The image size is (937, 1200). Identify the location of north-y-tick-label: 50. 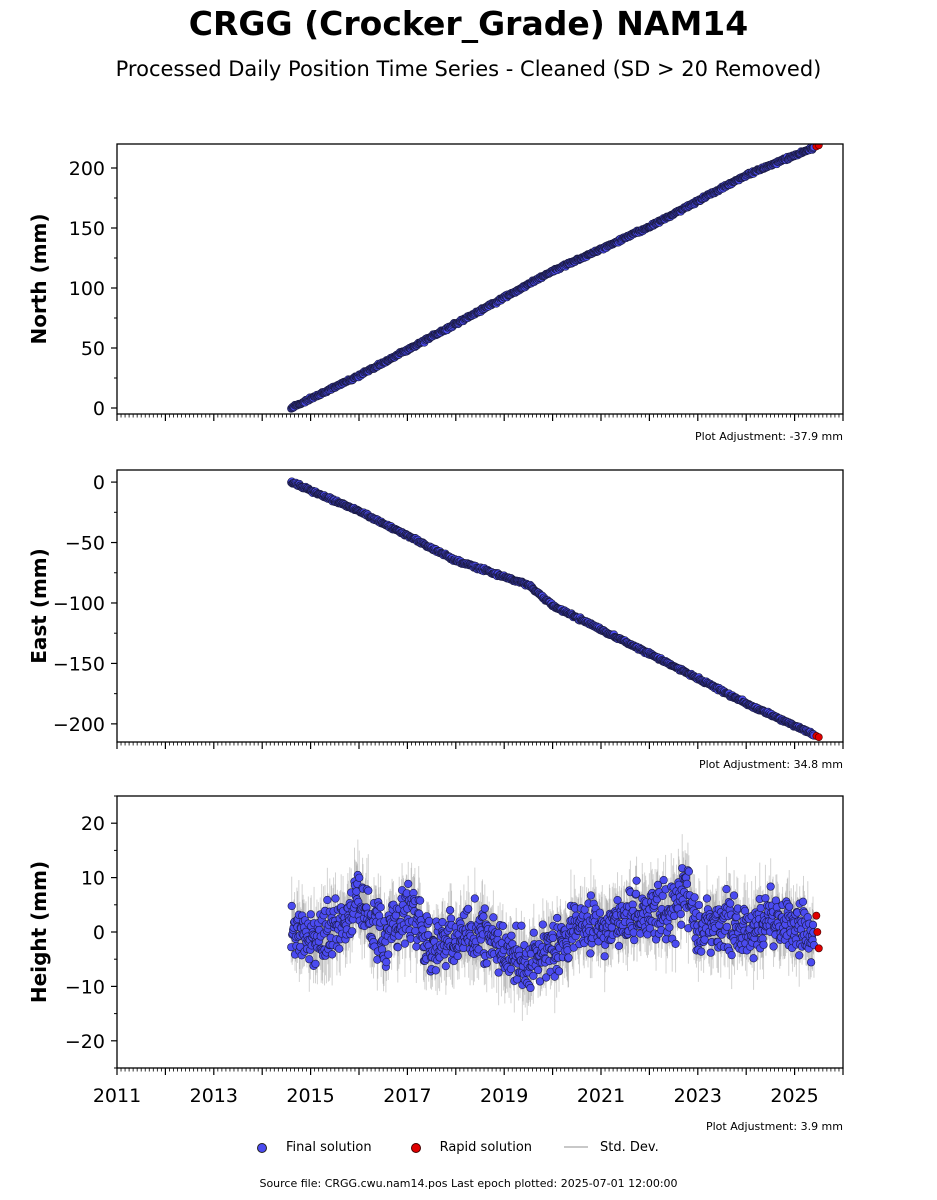
(93, 349).